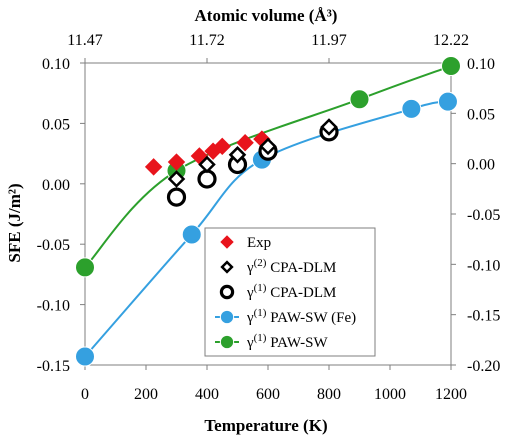  What do you see at coordinates (56, 185) in the screenshot?
I see `y-left-tick-label: 0.00` at bounding box center [56, 185].